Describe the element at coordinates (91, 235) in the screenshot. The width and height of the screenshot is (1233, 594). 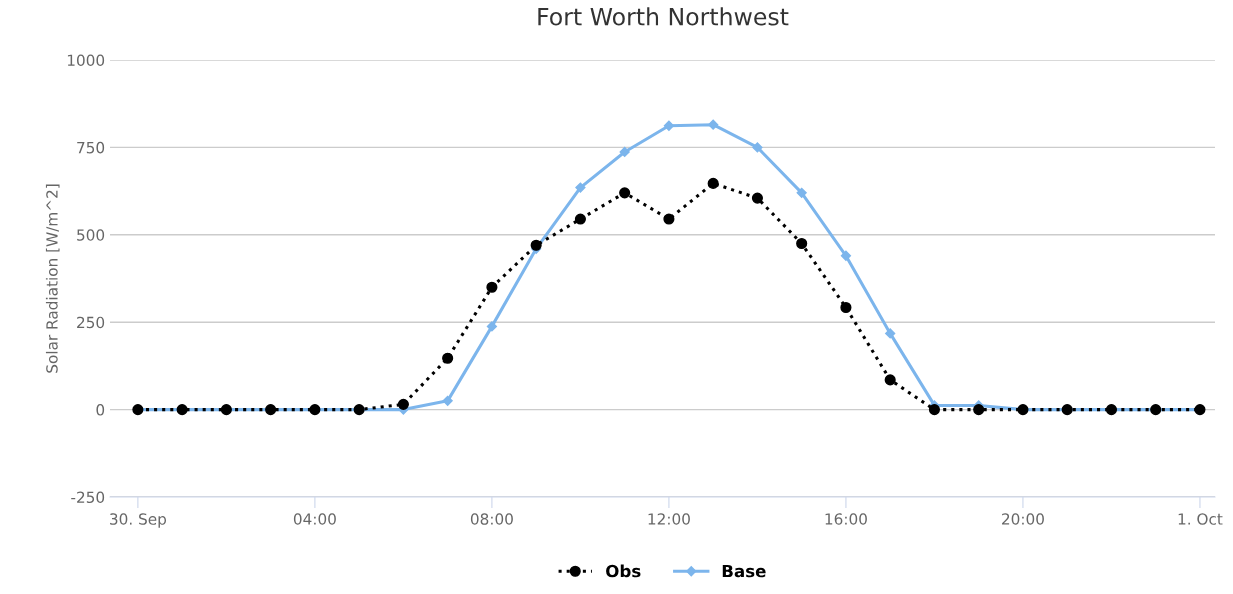
I see `y-tick-label: 500` at that location.